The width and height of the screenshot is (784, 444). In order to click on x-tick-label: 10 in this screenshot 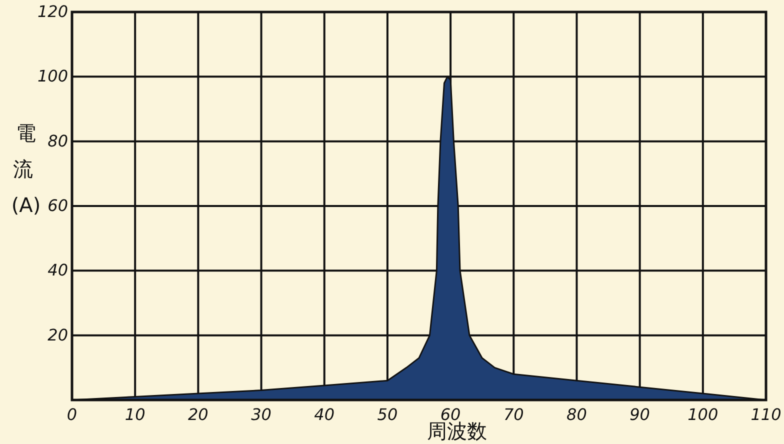, I will do `click(135, 414)`.